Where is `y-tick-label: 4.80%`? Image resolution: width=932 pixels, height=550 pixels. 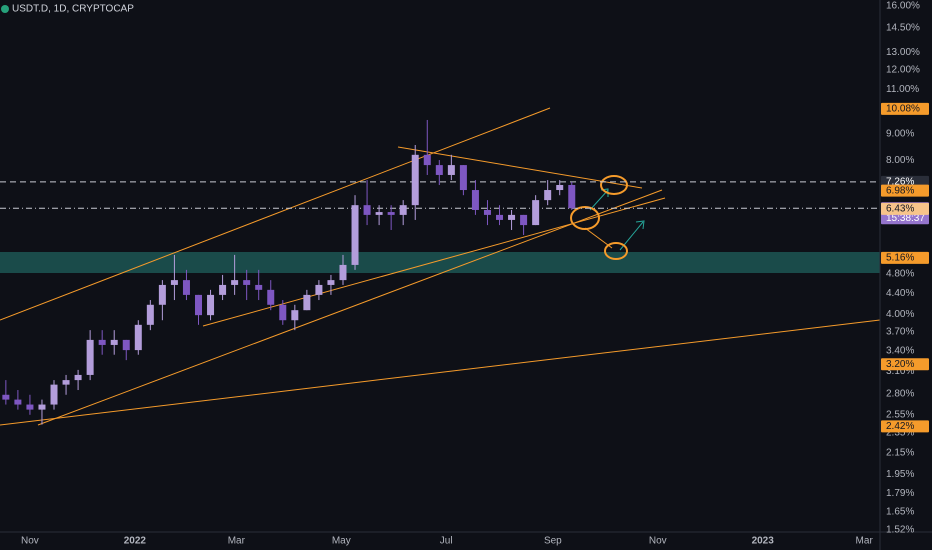
y-tick-label: 4.80% is located at coordinates (900, 274).